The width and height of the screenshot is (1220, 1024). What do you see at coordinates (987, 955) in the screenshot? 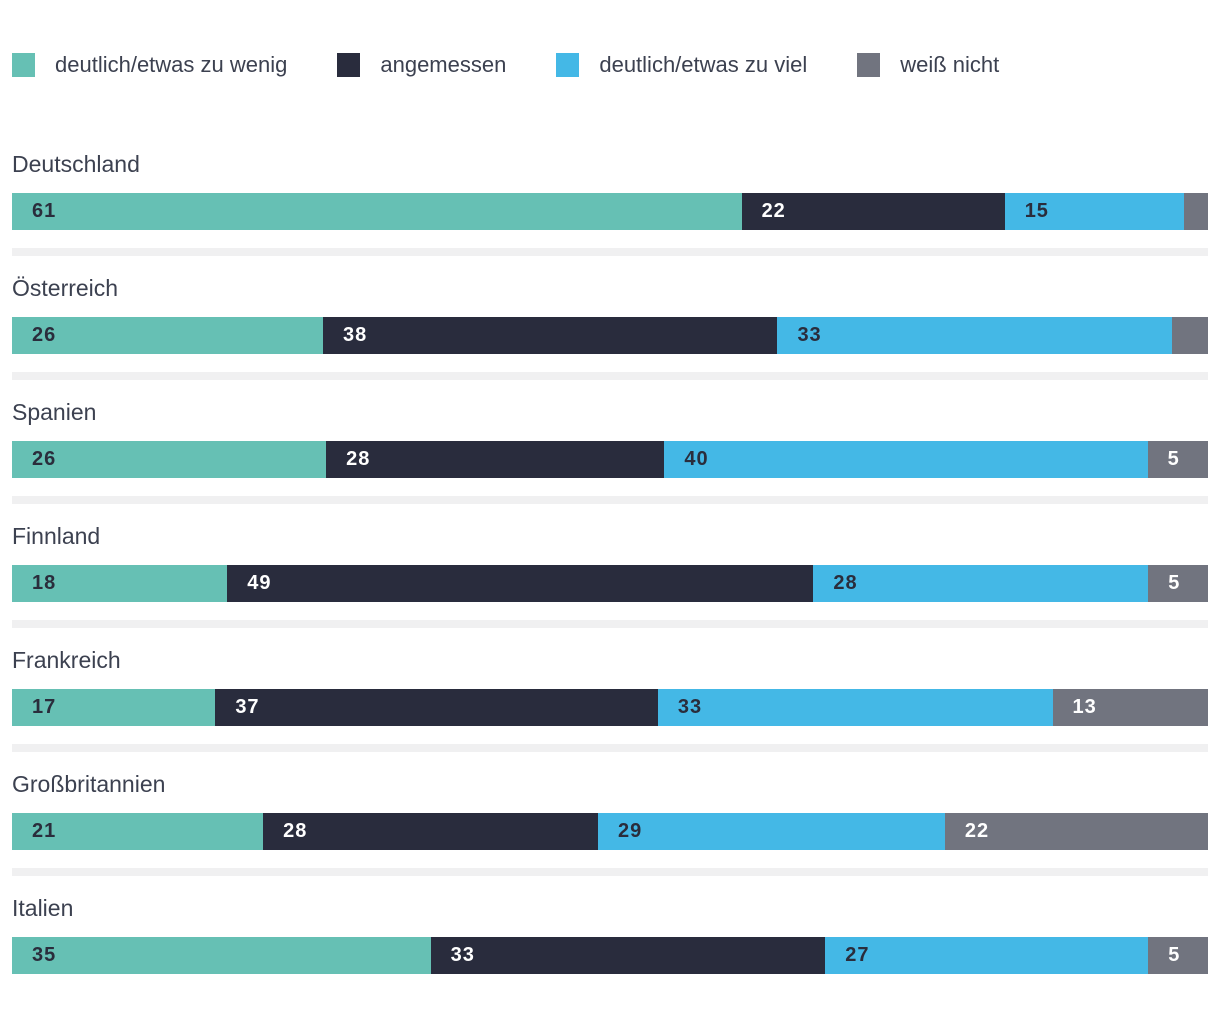
I see `bar-segment: 27` at bounding box center [987, 955].